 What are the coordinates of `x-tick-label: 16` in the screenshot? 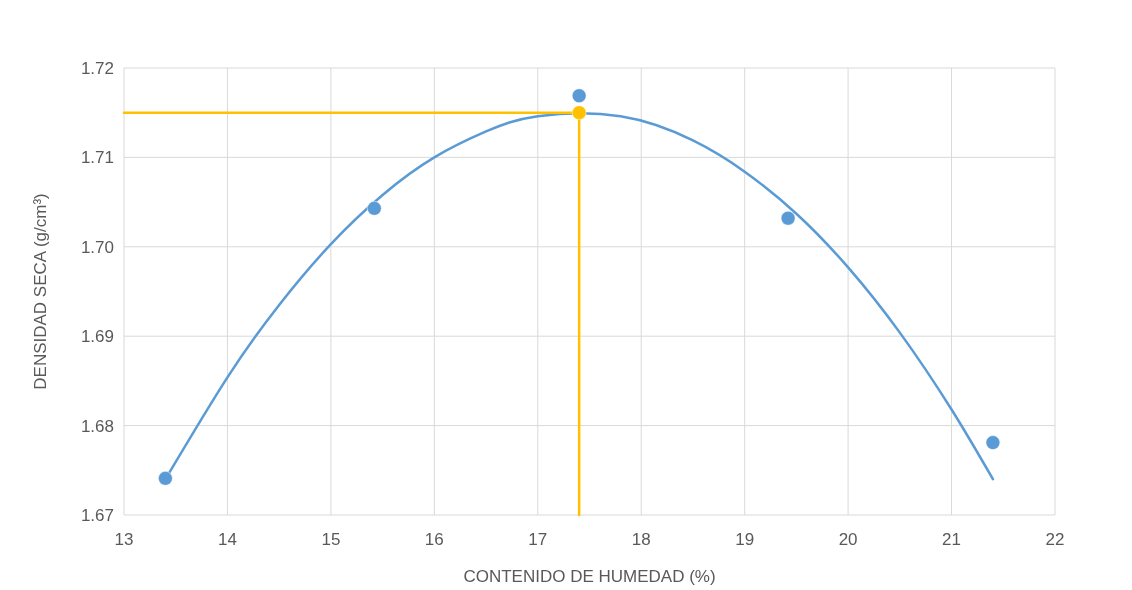 It's located at (434, 539).